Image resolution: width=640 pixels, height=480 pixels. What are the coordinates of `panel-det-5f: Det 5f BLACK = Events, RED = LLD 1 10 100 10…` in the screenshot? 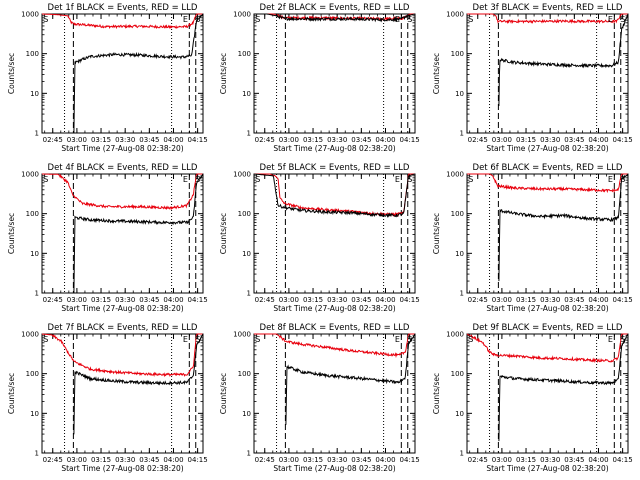 It's located at (319, 238).